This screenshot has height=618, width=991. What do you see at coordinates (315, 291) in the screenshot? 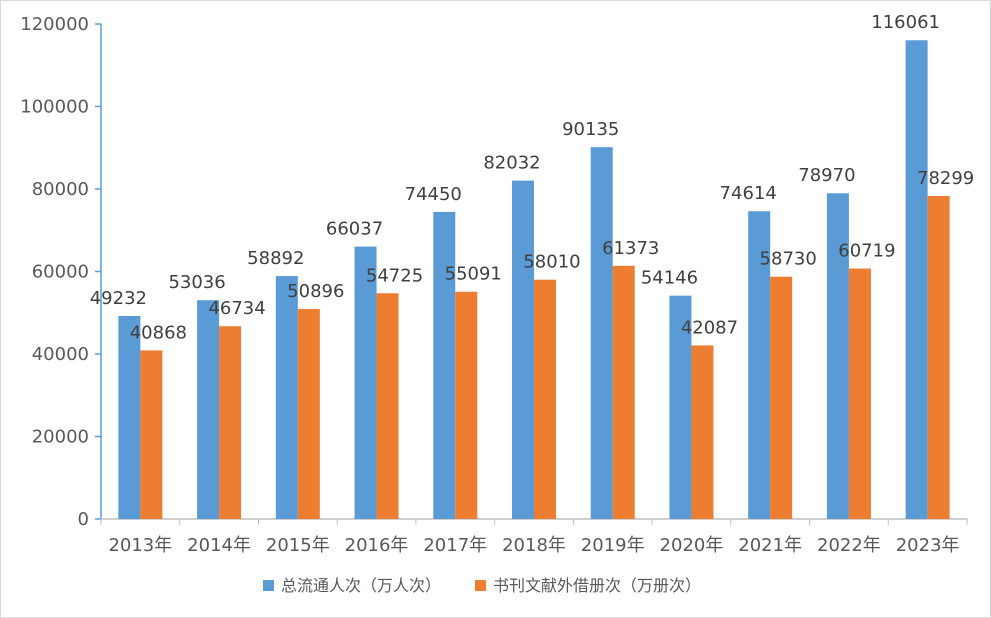
I see `data-label: 50896` at bounding box center [315, 291].